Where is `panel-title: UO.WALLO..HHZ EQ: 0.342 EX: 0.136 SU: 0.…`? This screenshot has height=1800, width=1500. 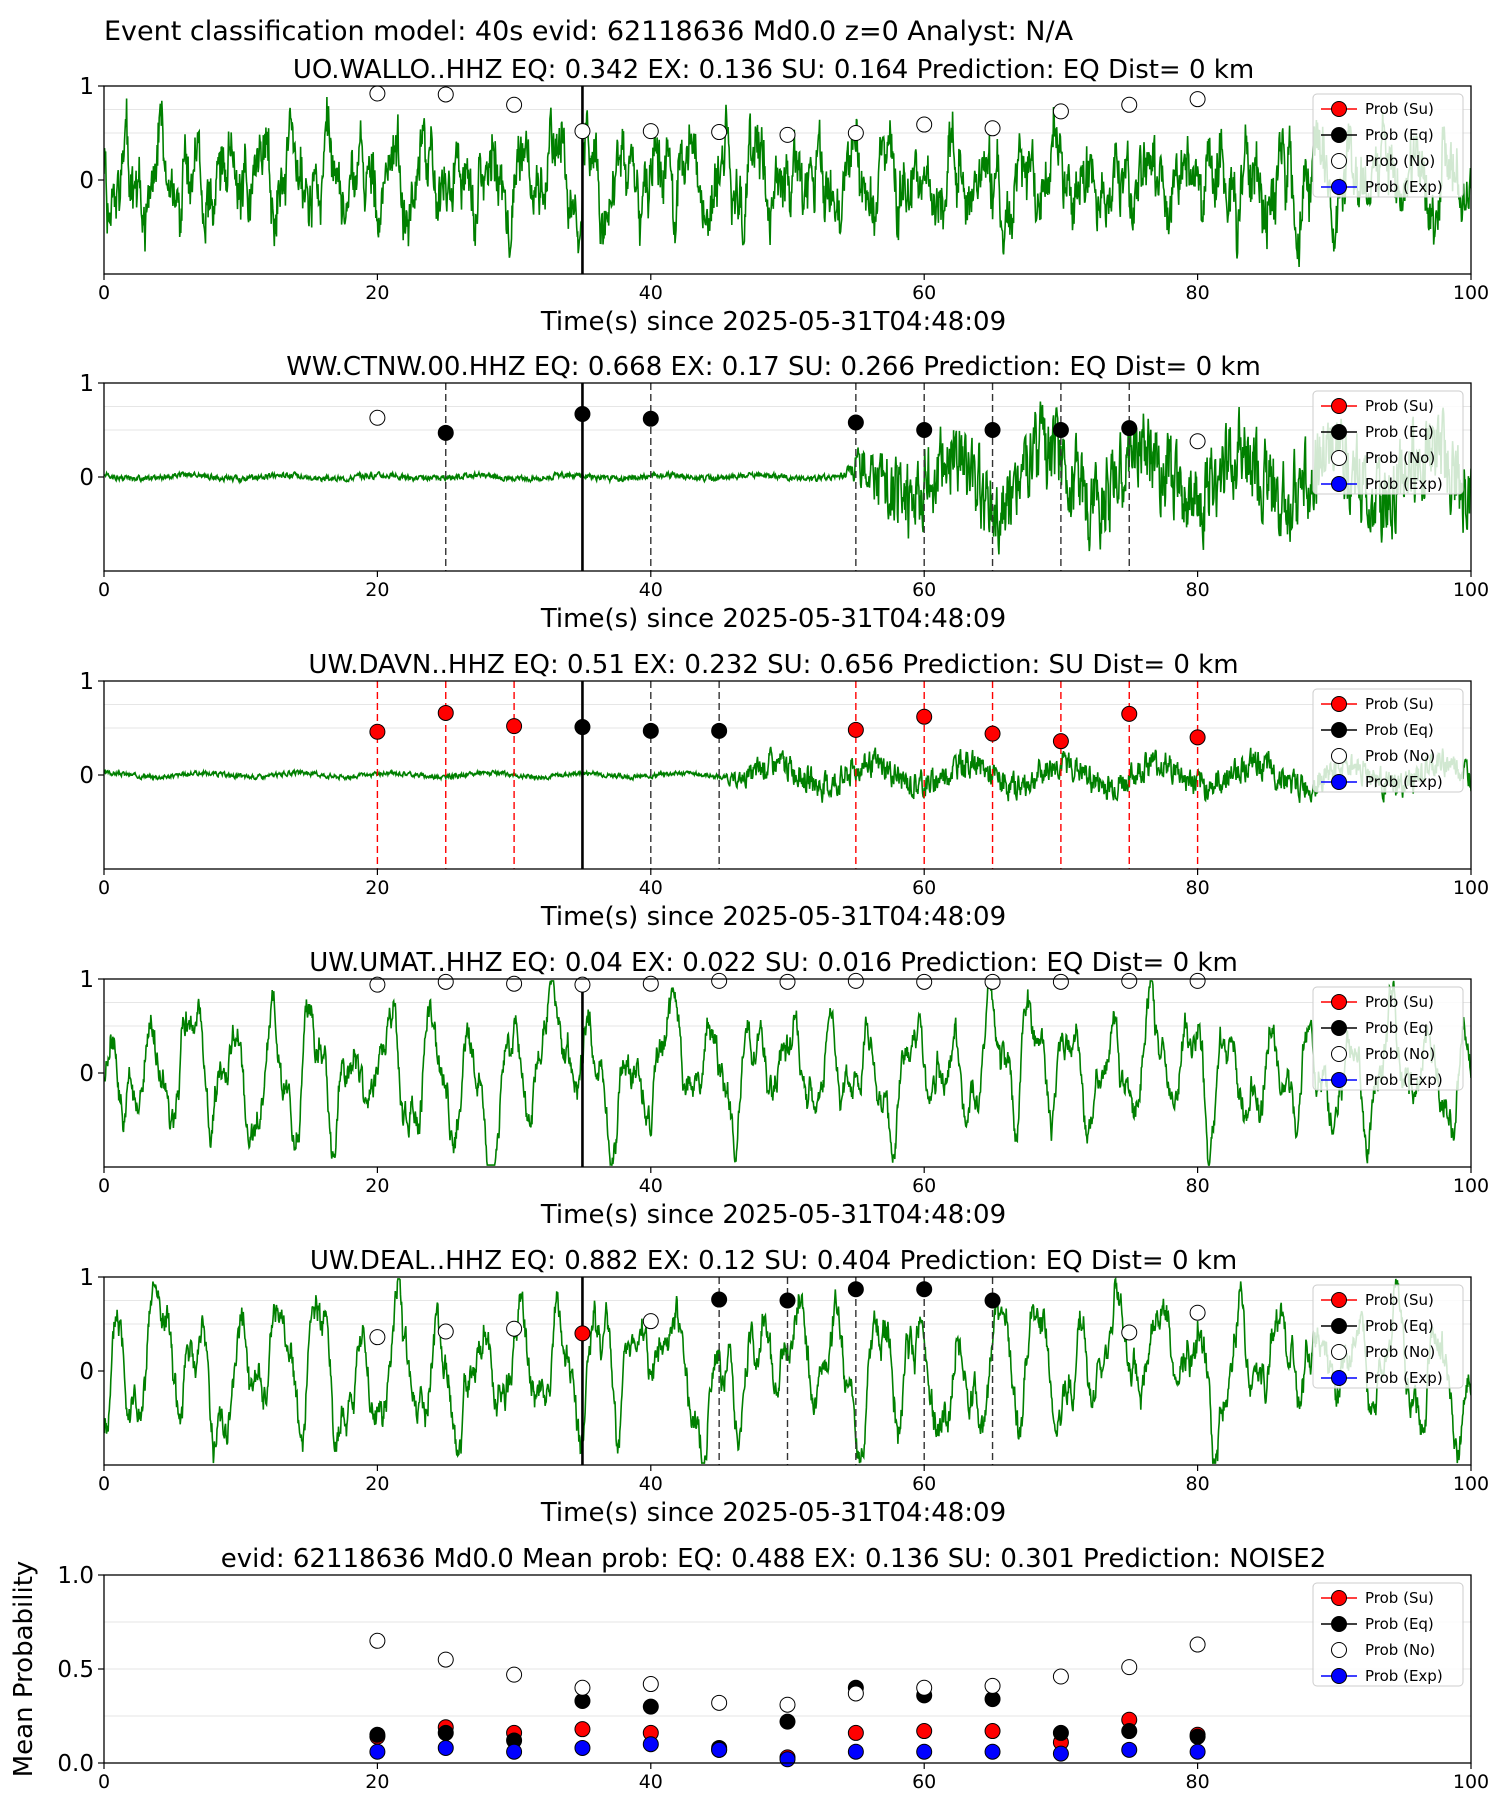
panel-title: UO.WALLO..HHZ EQ: 0.342 EX: 0.136 SU: 0.… is located at coordinates (773, 70).